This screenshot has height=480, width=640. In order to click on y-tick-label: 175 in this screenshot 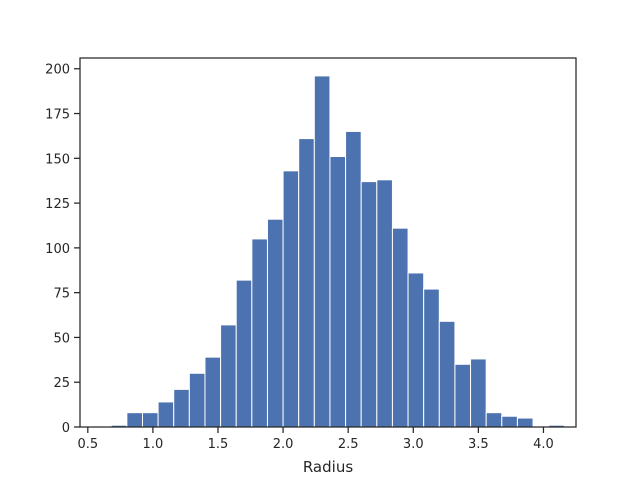, I will do `click(57, 115)`.